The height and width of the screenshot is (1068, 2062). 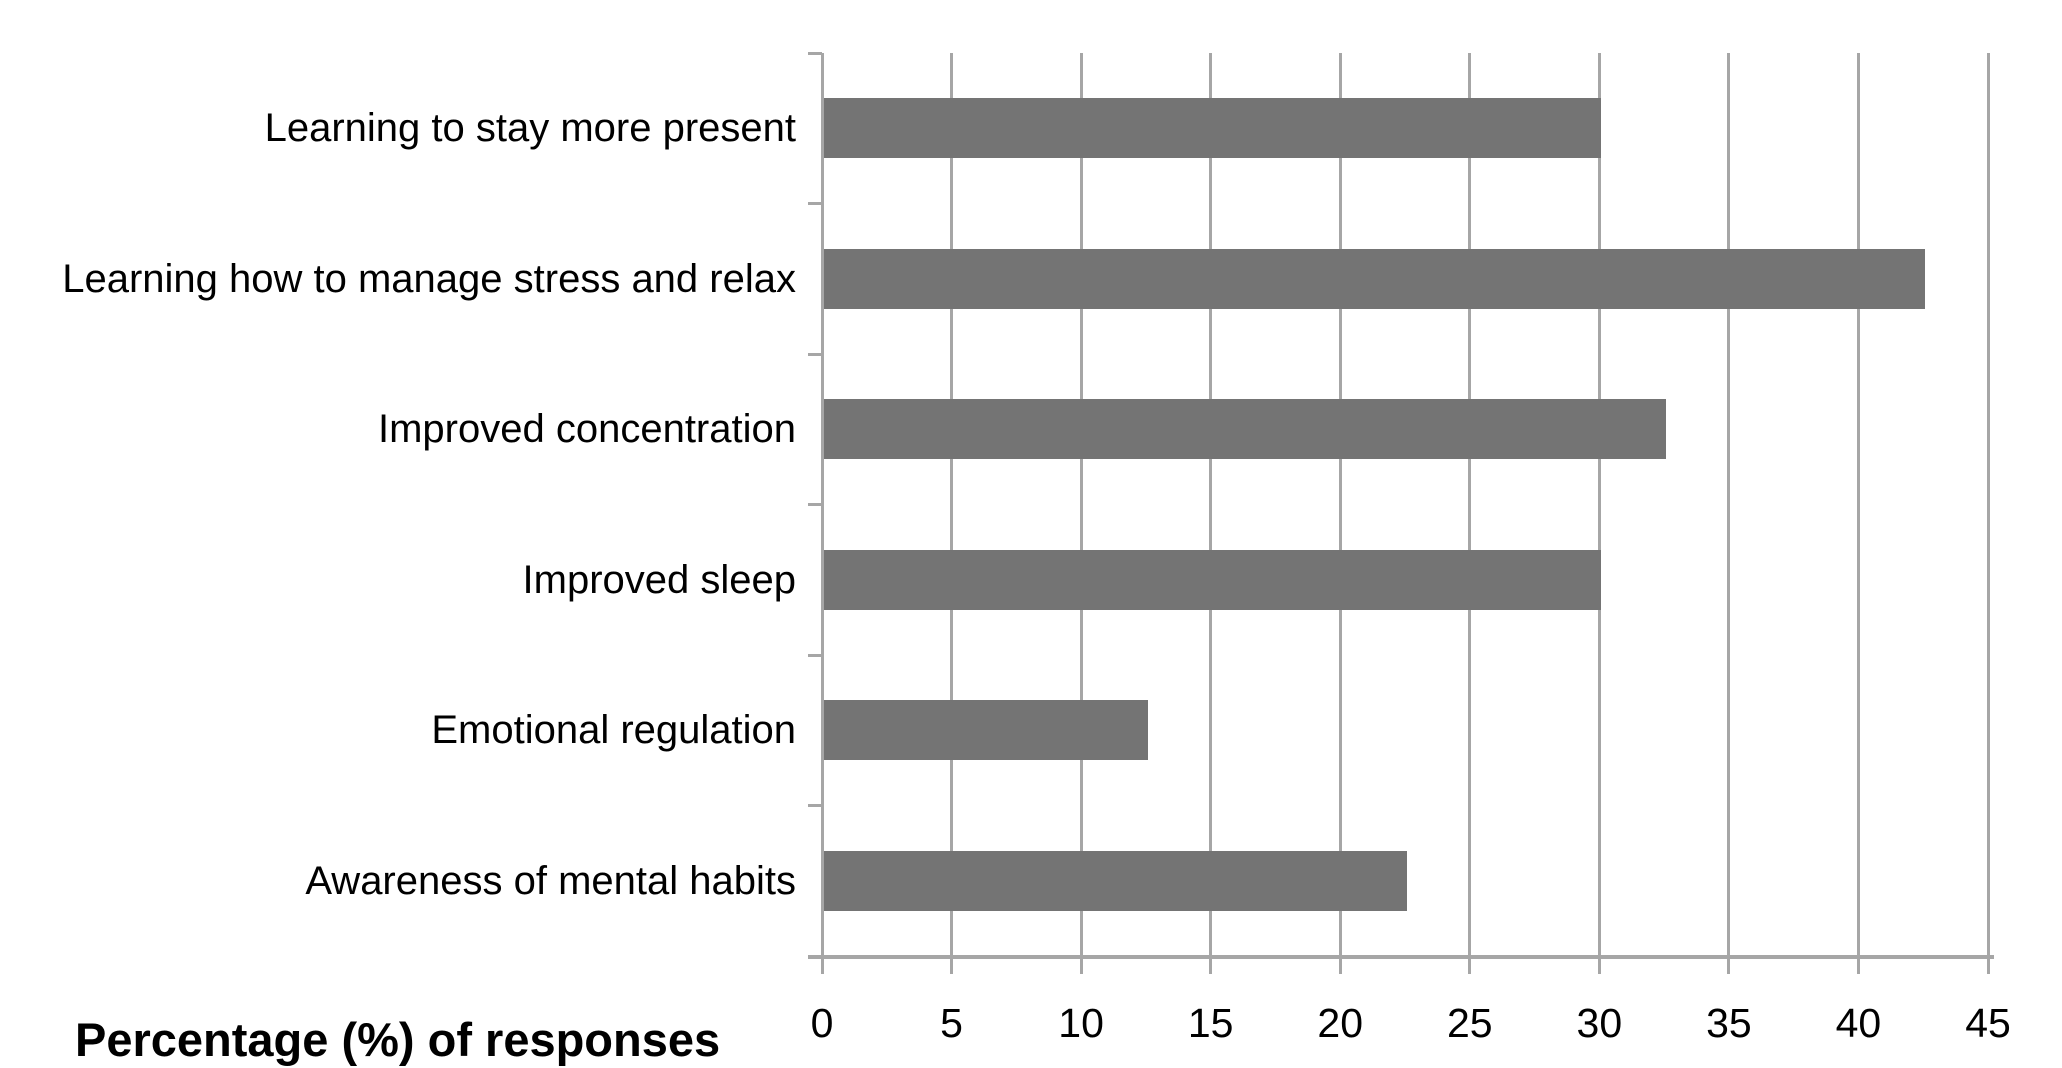 I want to click on x-tick-label: 25, so click(x=1469, y=1023).